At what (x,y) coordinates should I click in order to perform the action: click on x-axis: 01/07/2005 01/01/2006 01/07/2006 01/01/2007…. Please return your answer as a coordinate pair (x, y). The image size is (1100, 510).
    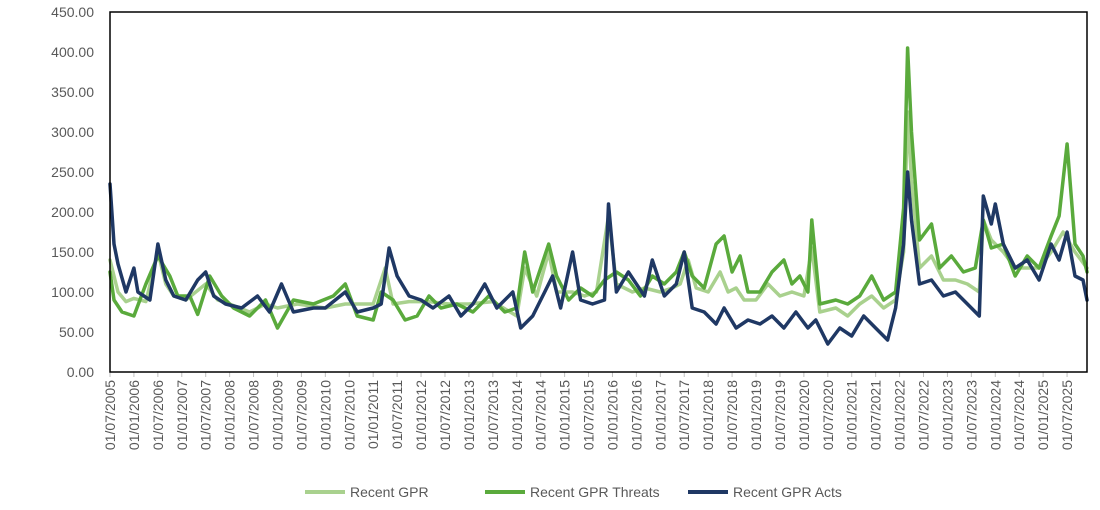
    Looking at the image, I should click on (588, 411).